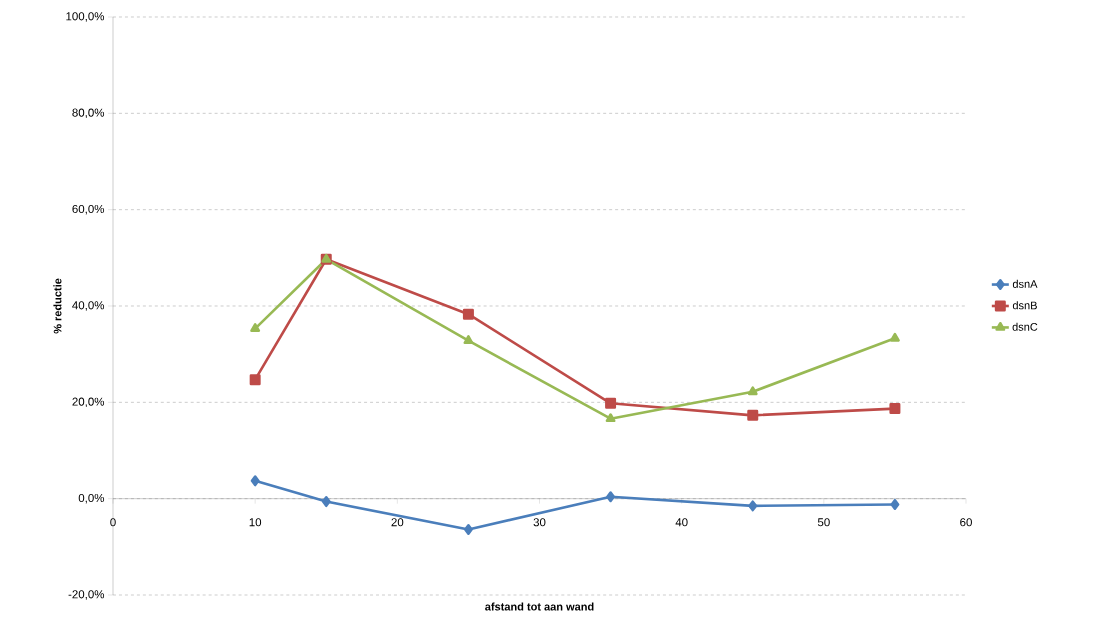  Describe the element at coordinates (113, 522) in the screenshot. I see `x-tick-label: 0` at that location.